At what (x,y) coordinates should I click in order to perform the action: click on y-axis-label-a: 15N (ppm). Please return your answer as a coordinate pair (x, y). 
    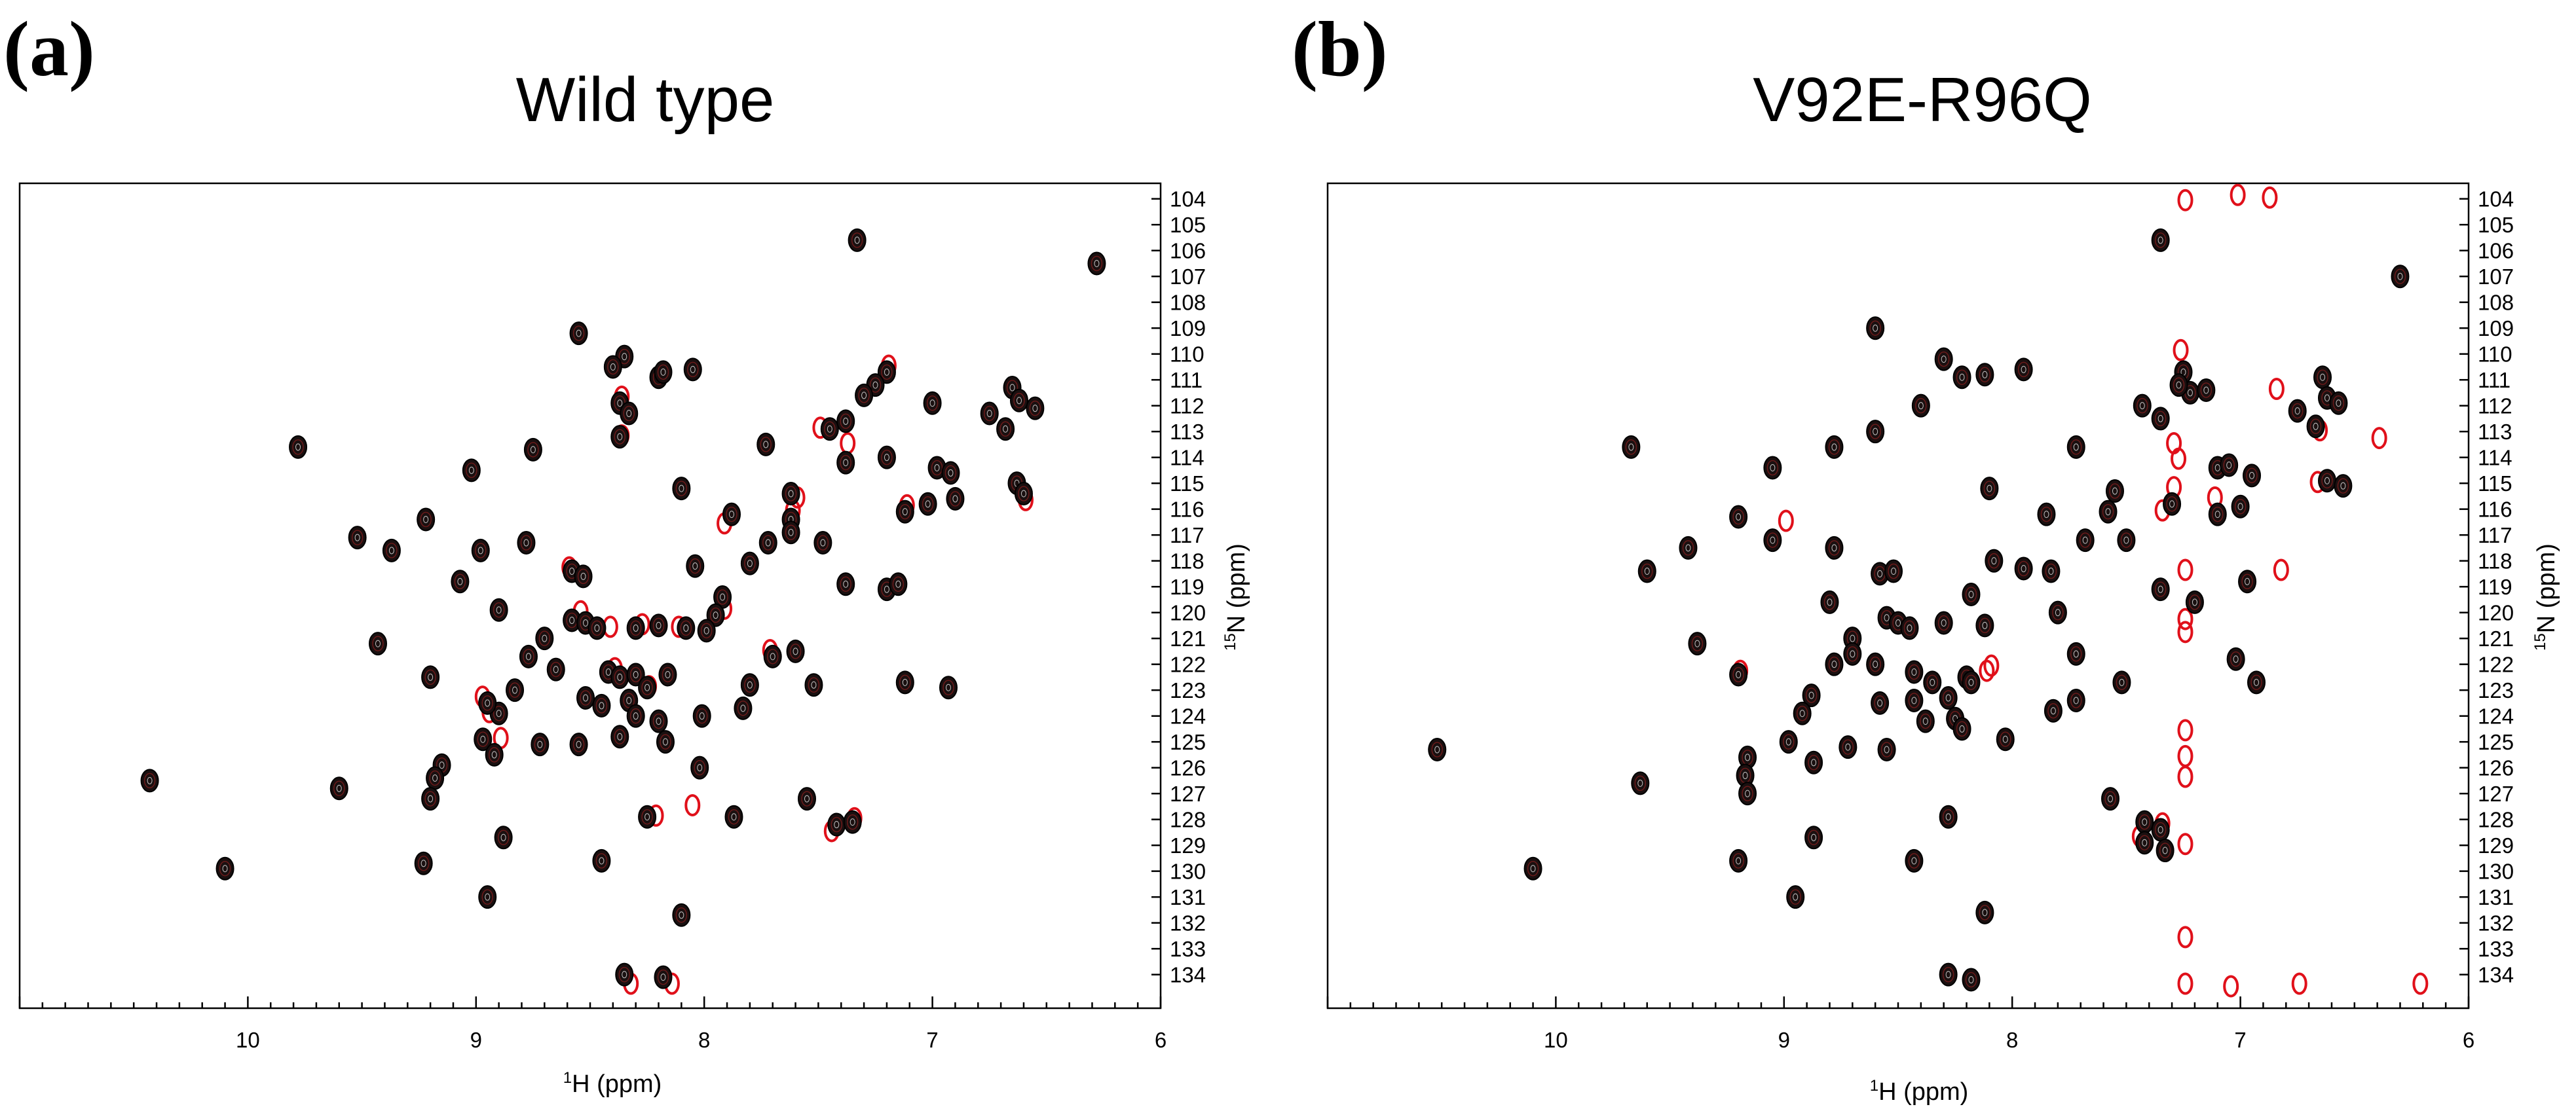
    Looking at the image, I should click on (1236, 597).